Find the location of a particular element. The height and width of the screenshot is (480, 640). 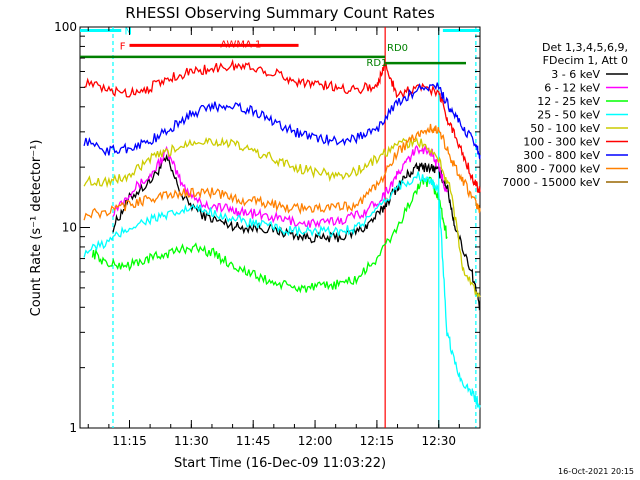

annotation-label-5: RD1 is located at coordinates (376, 63).